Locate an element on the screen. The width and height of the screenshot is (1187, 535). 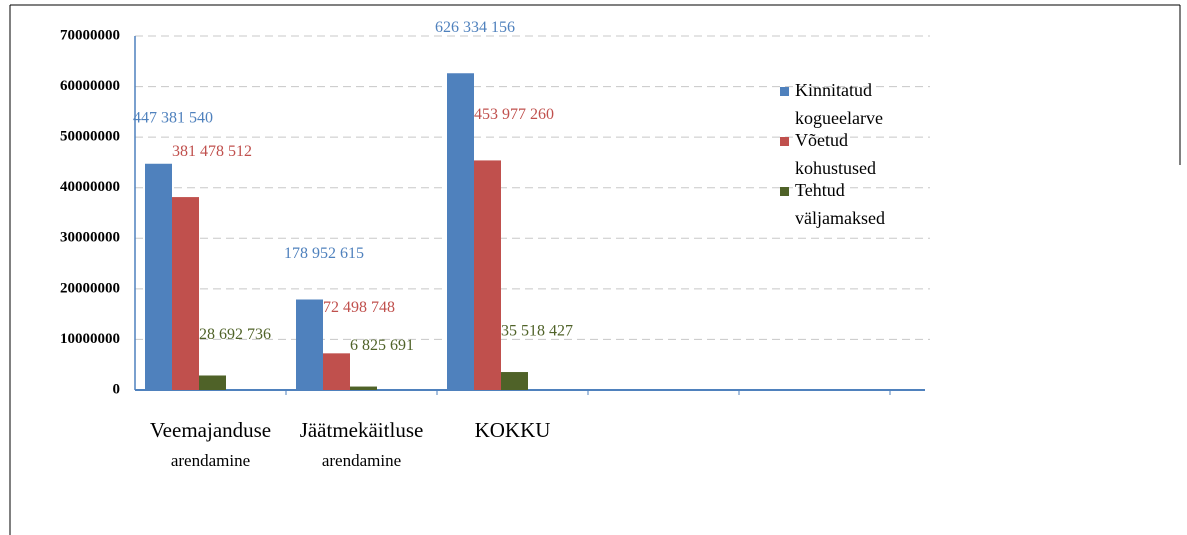
data-label: 381 478 512 is located at coordinates (212, 151).